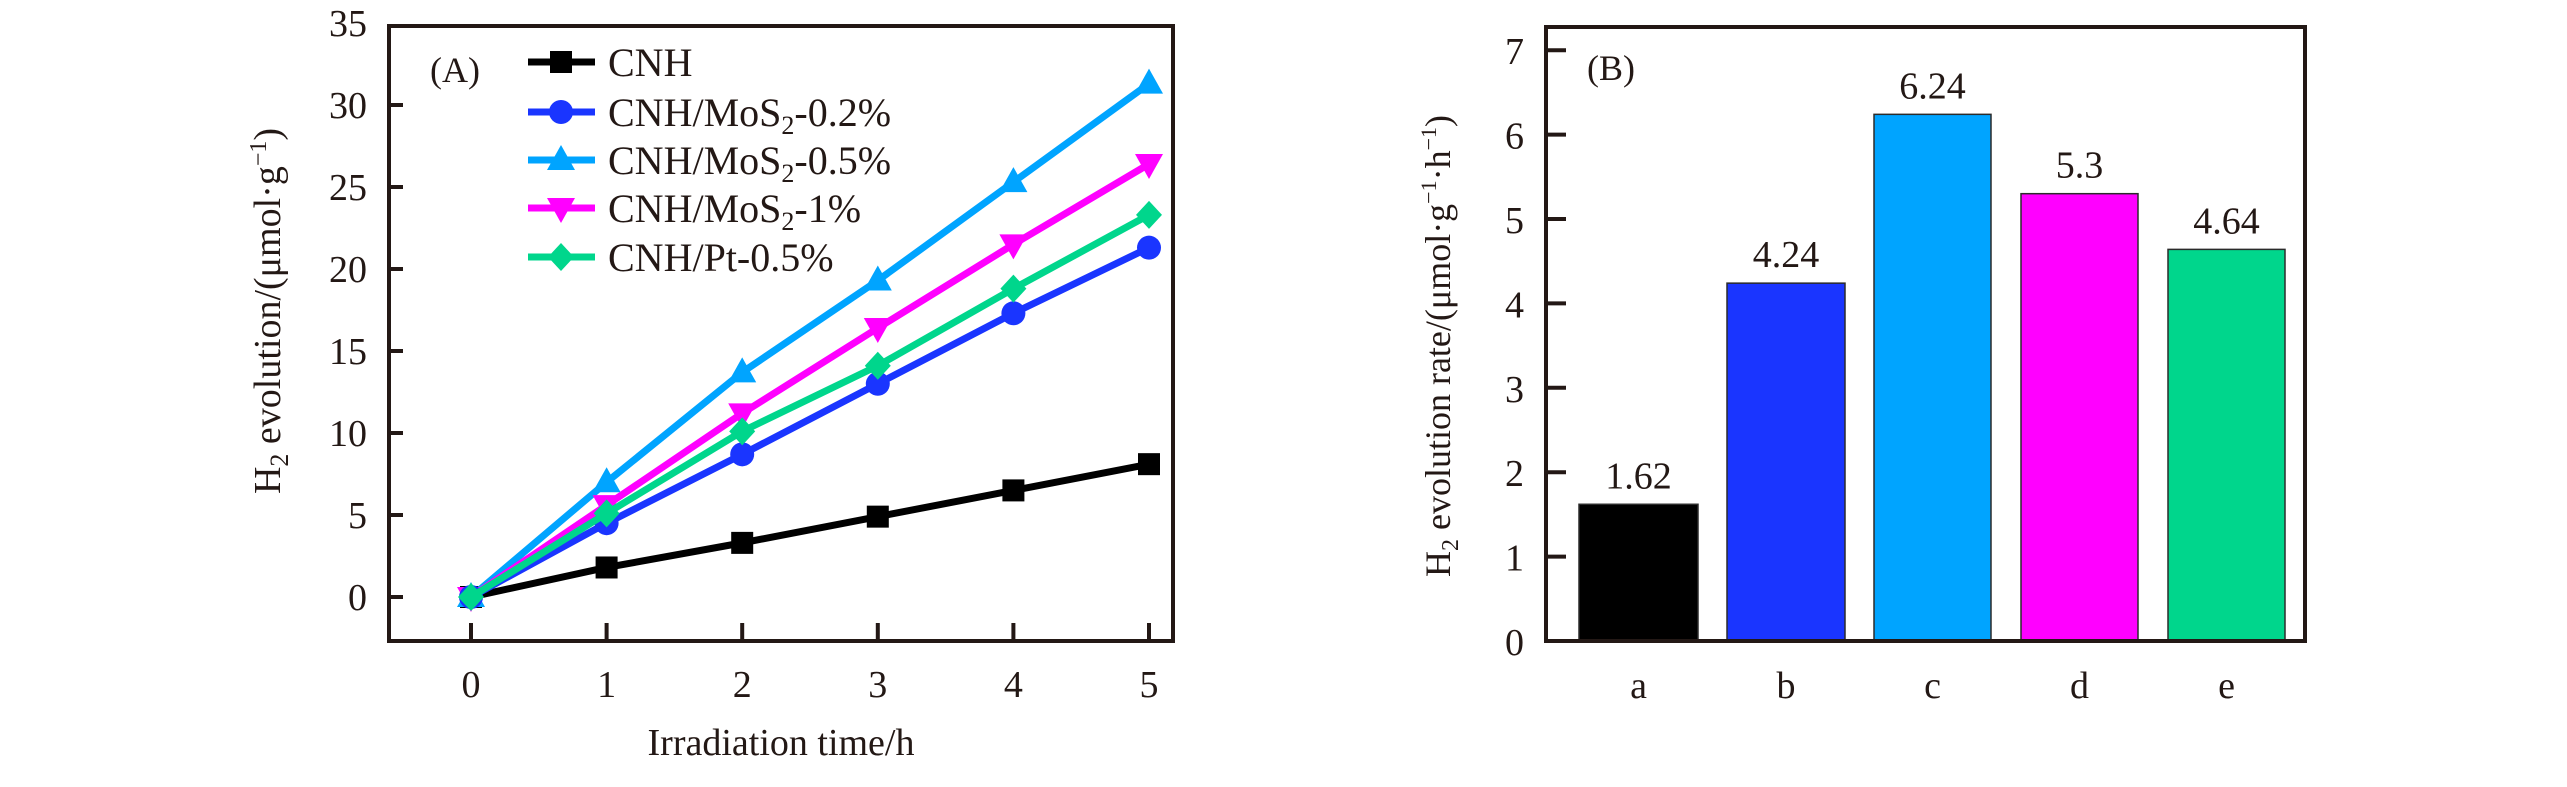  I want to click on y-tick-label: 3, so click(1514, 390).